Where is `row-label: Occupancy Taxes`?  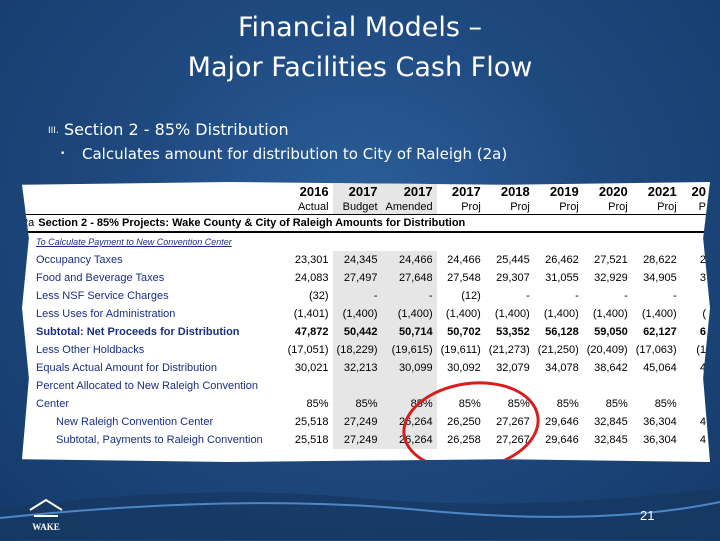 row-label: Occupancy Taxes is located at coordinates (79, 260).